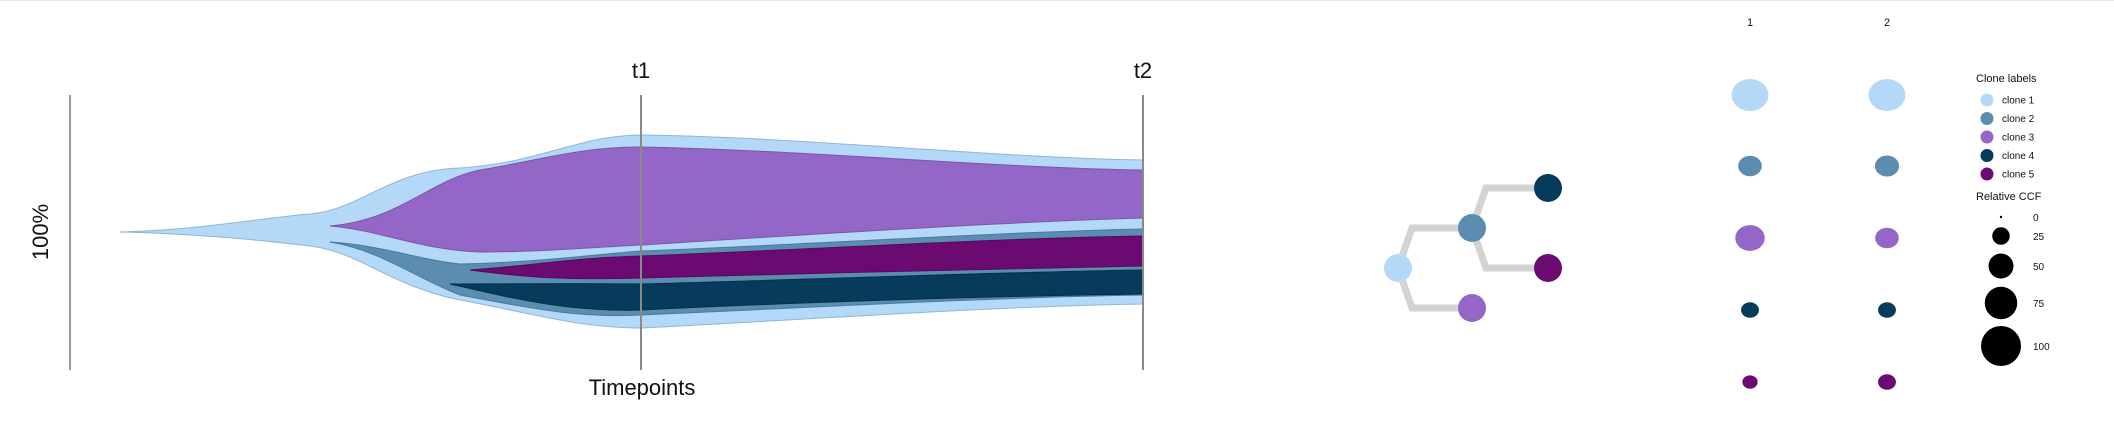  I want to click on y-axis-label: 100%, so click(40, 232).